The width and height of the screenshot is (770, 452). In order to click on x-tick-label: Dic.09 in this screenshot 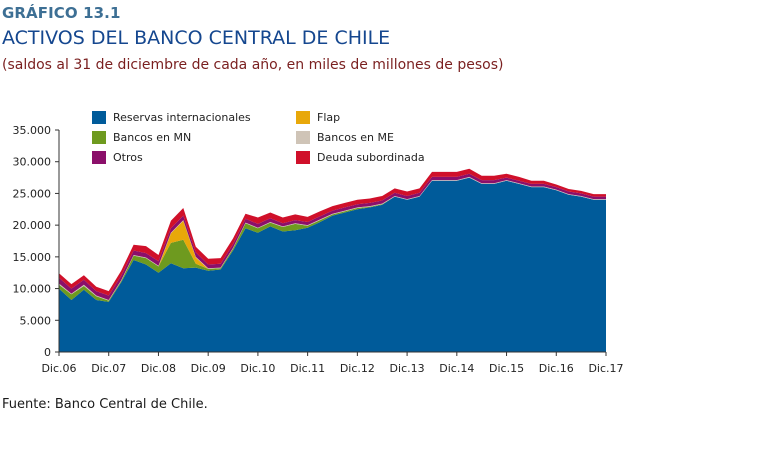, I will do `click(208, 368)`.